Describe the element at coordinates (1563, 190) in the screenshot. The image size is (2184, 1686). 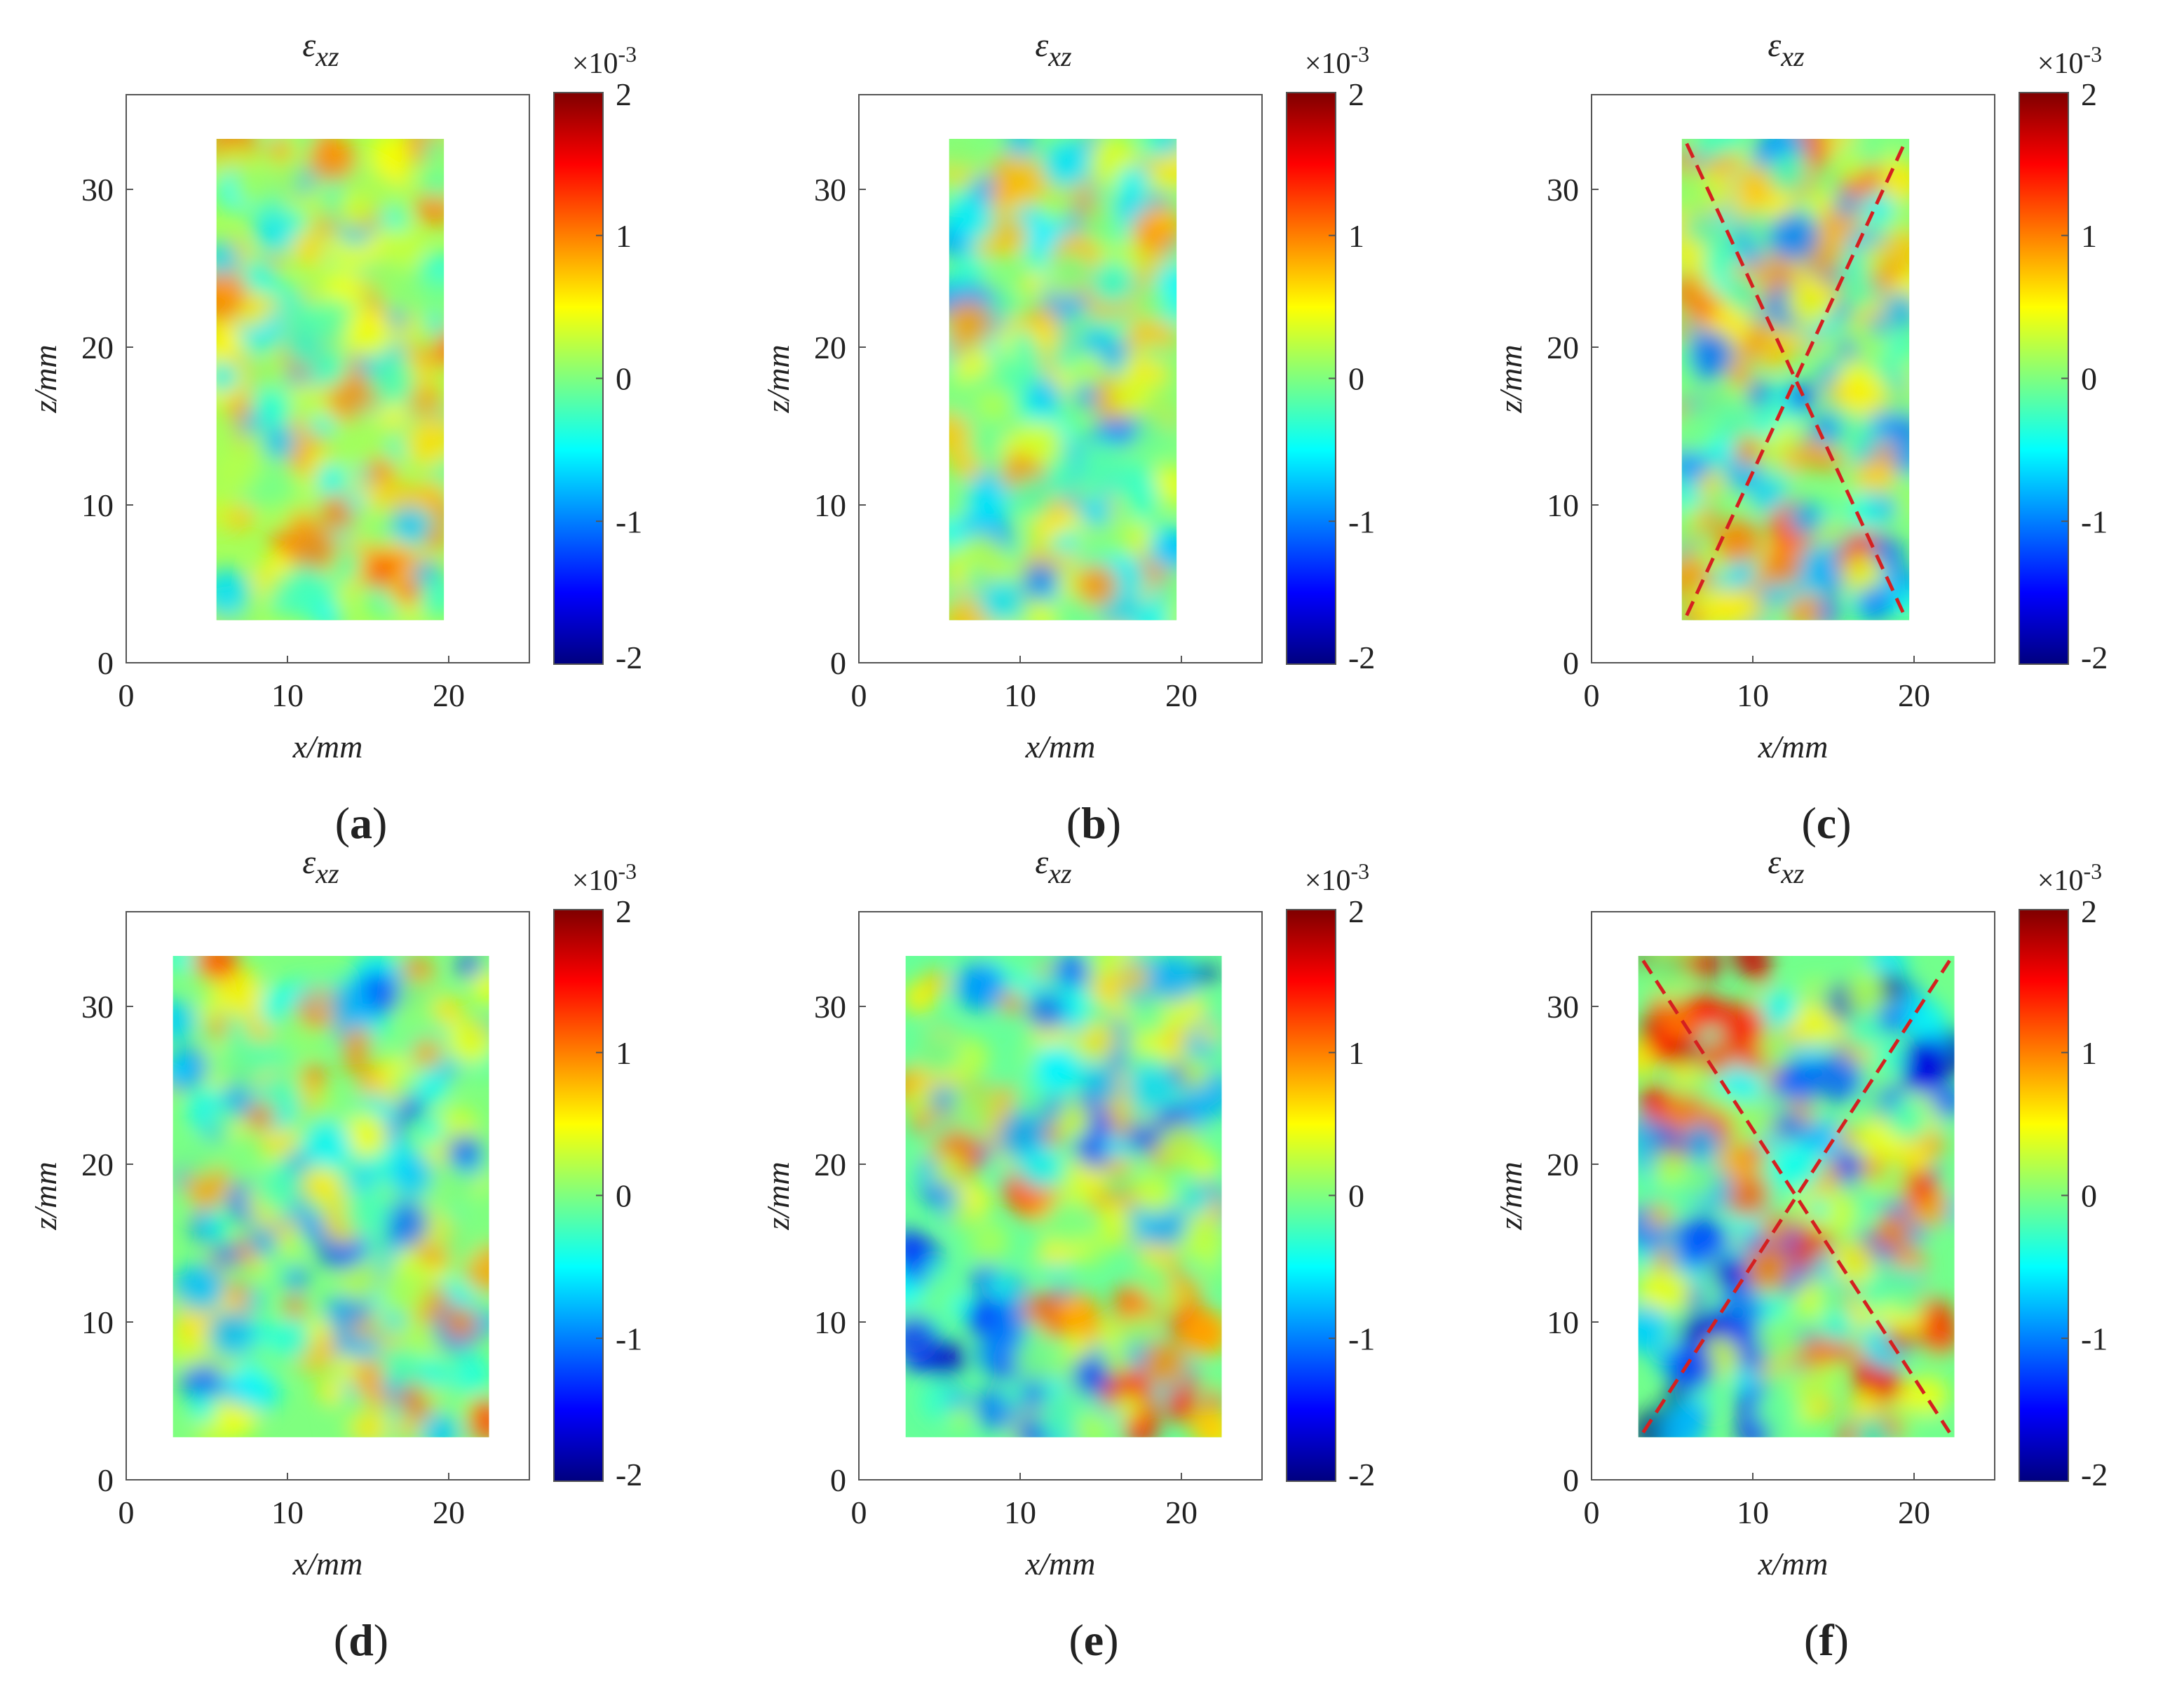
I see `y-tick-label: 30` at that location.